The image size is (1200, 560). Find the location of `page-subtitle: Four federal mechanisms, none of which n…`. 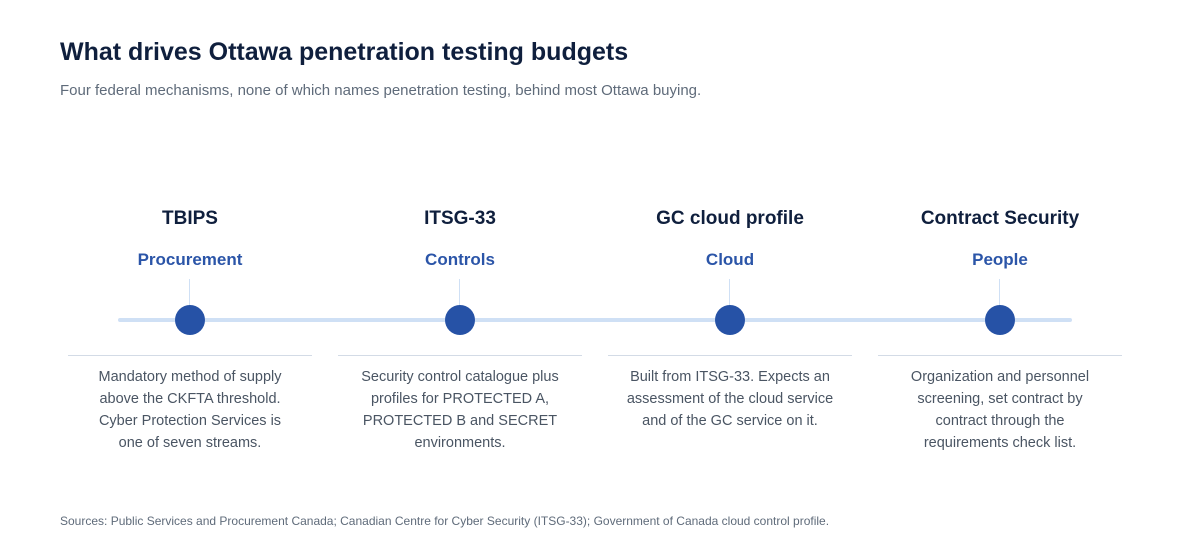

page-subtitle: Four federal mechanisms, none of which n… is located at coordinates (381, 90).